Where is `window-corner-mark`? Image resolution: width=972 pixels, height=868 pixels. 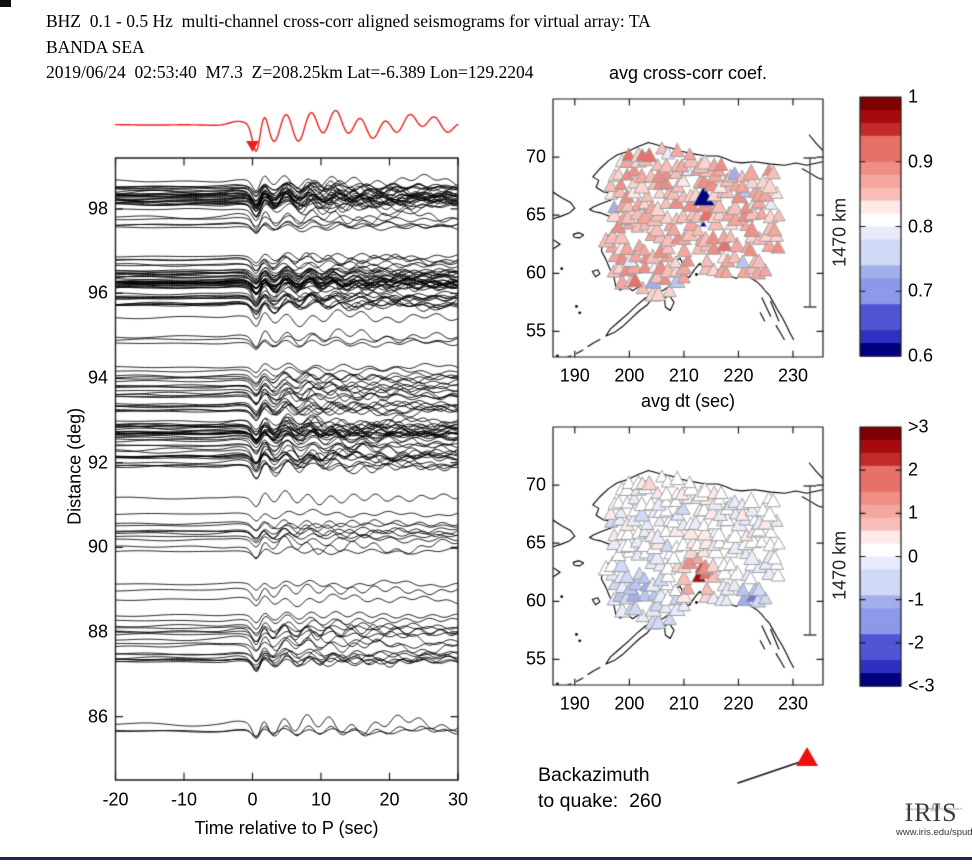 window-corner-mark is located at coordinates (5, 3).